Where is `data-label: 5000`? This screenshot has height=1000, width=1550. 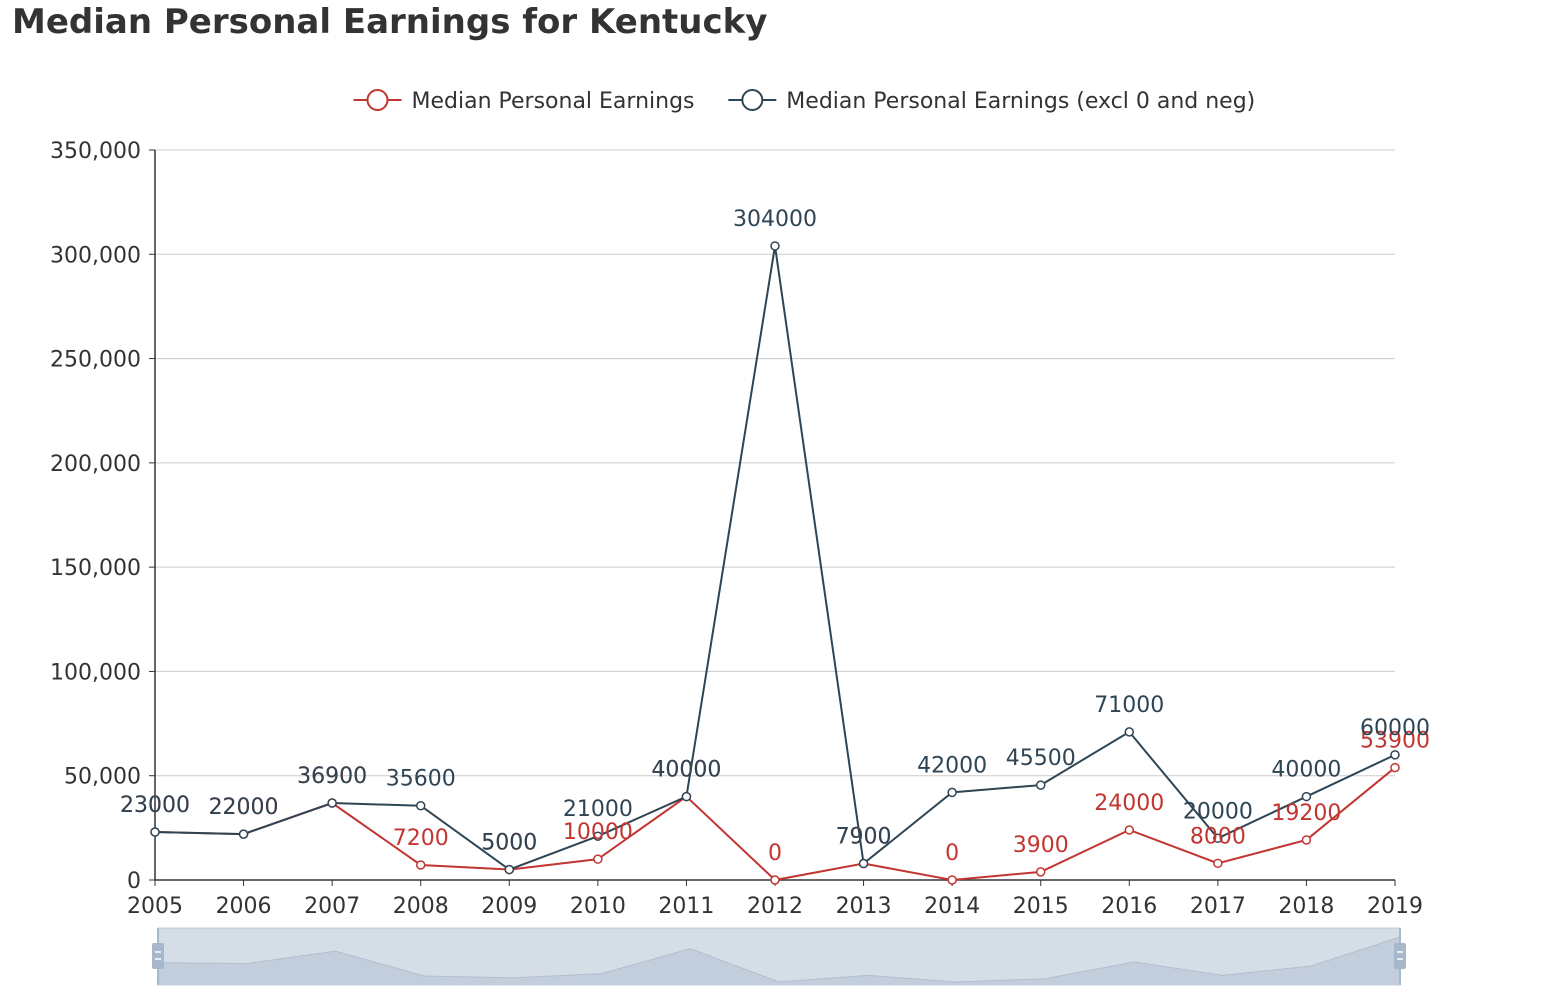 data-label: 5000 is located at coordinates (509, 843).